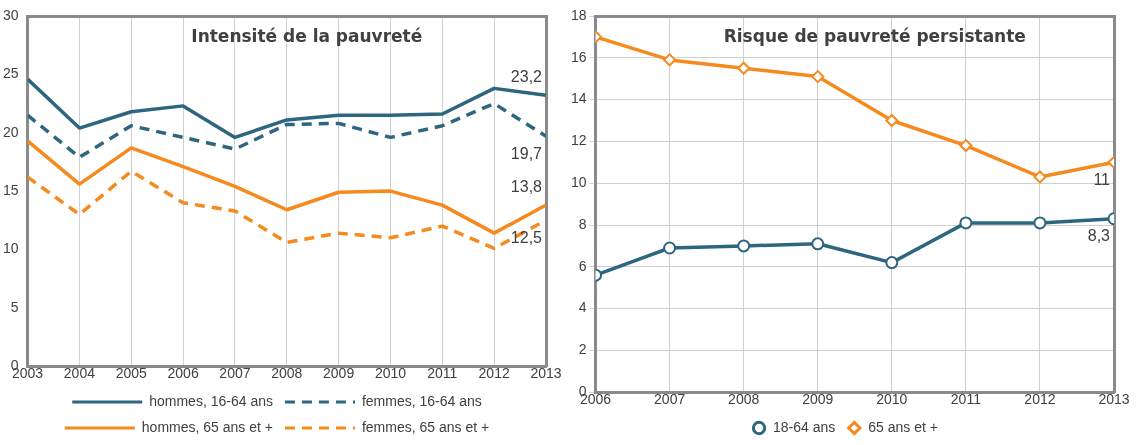  What do you see at coordinates (582, 349) in the screenshot?
I see `y-tick-label: 2` at bounding box center [582, 349].